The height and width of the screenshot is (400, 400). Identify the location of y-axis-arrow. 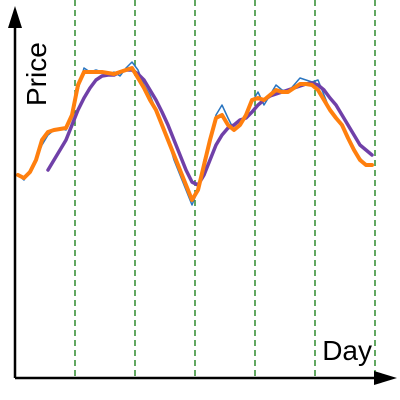
(15, 17).